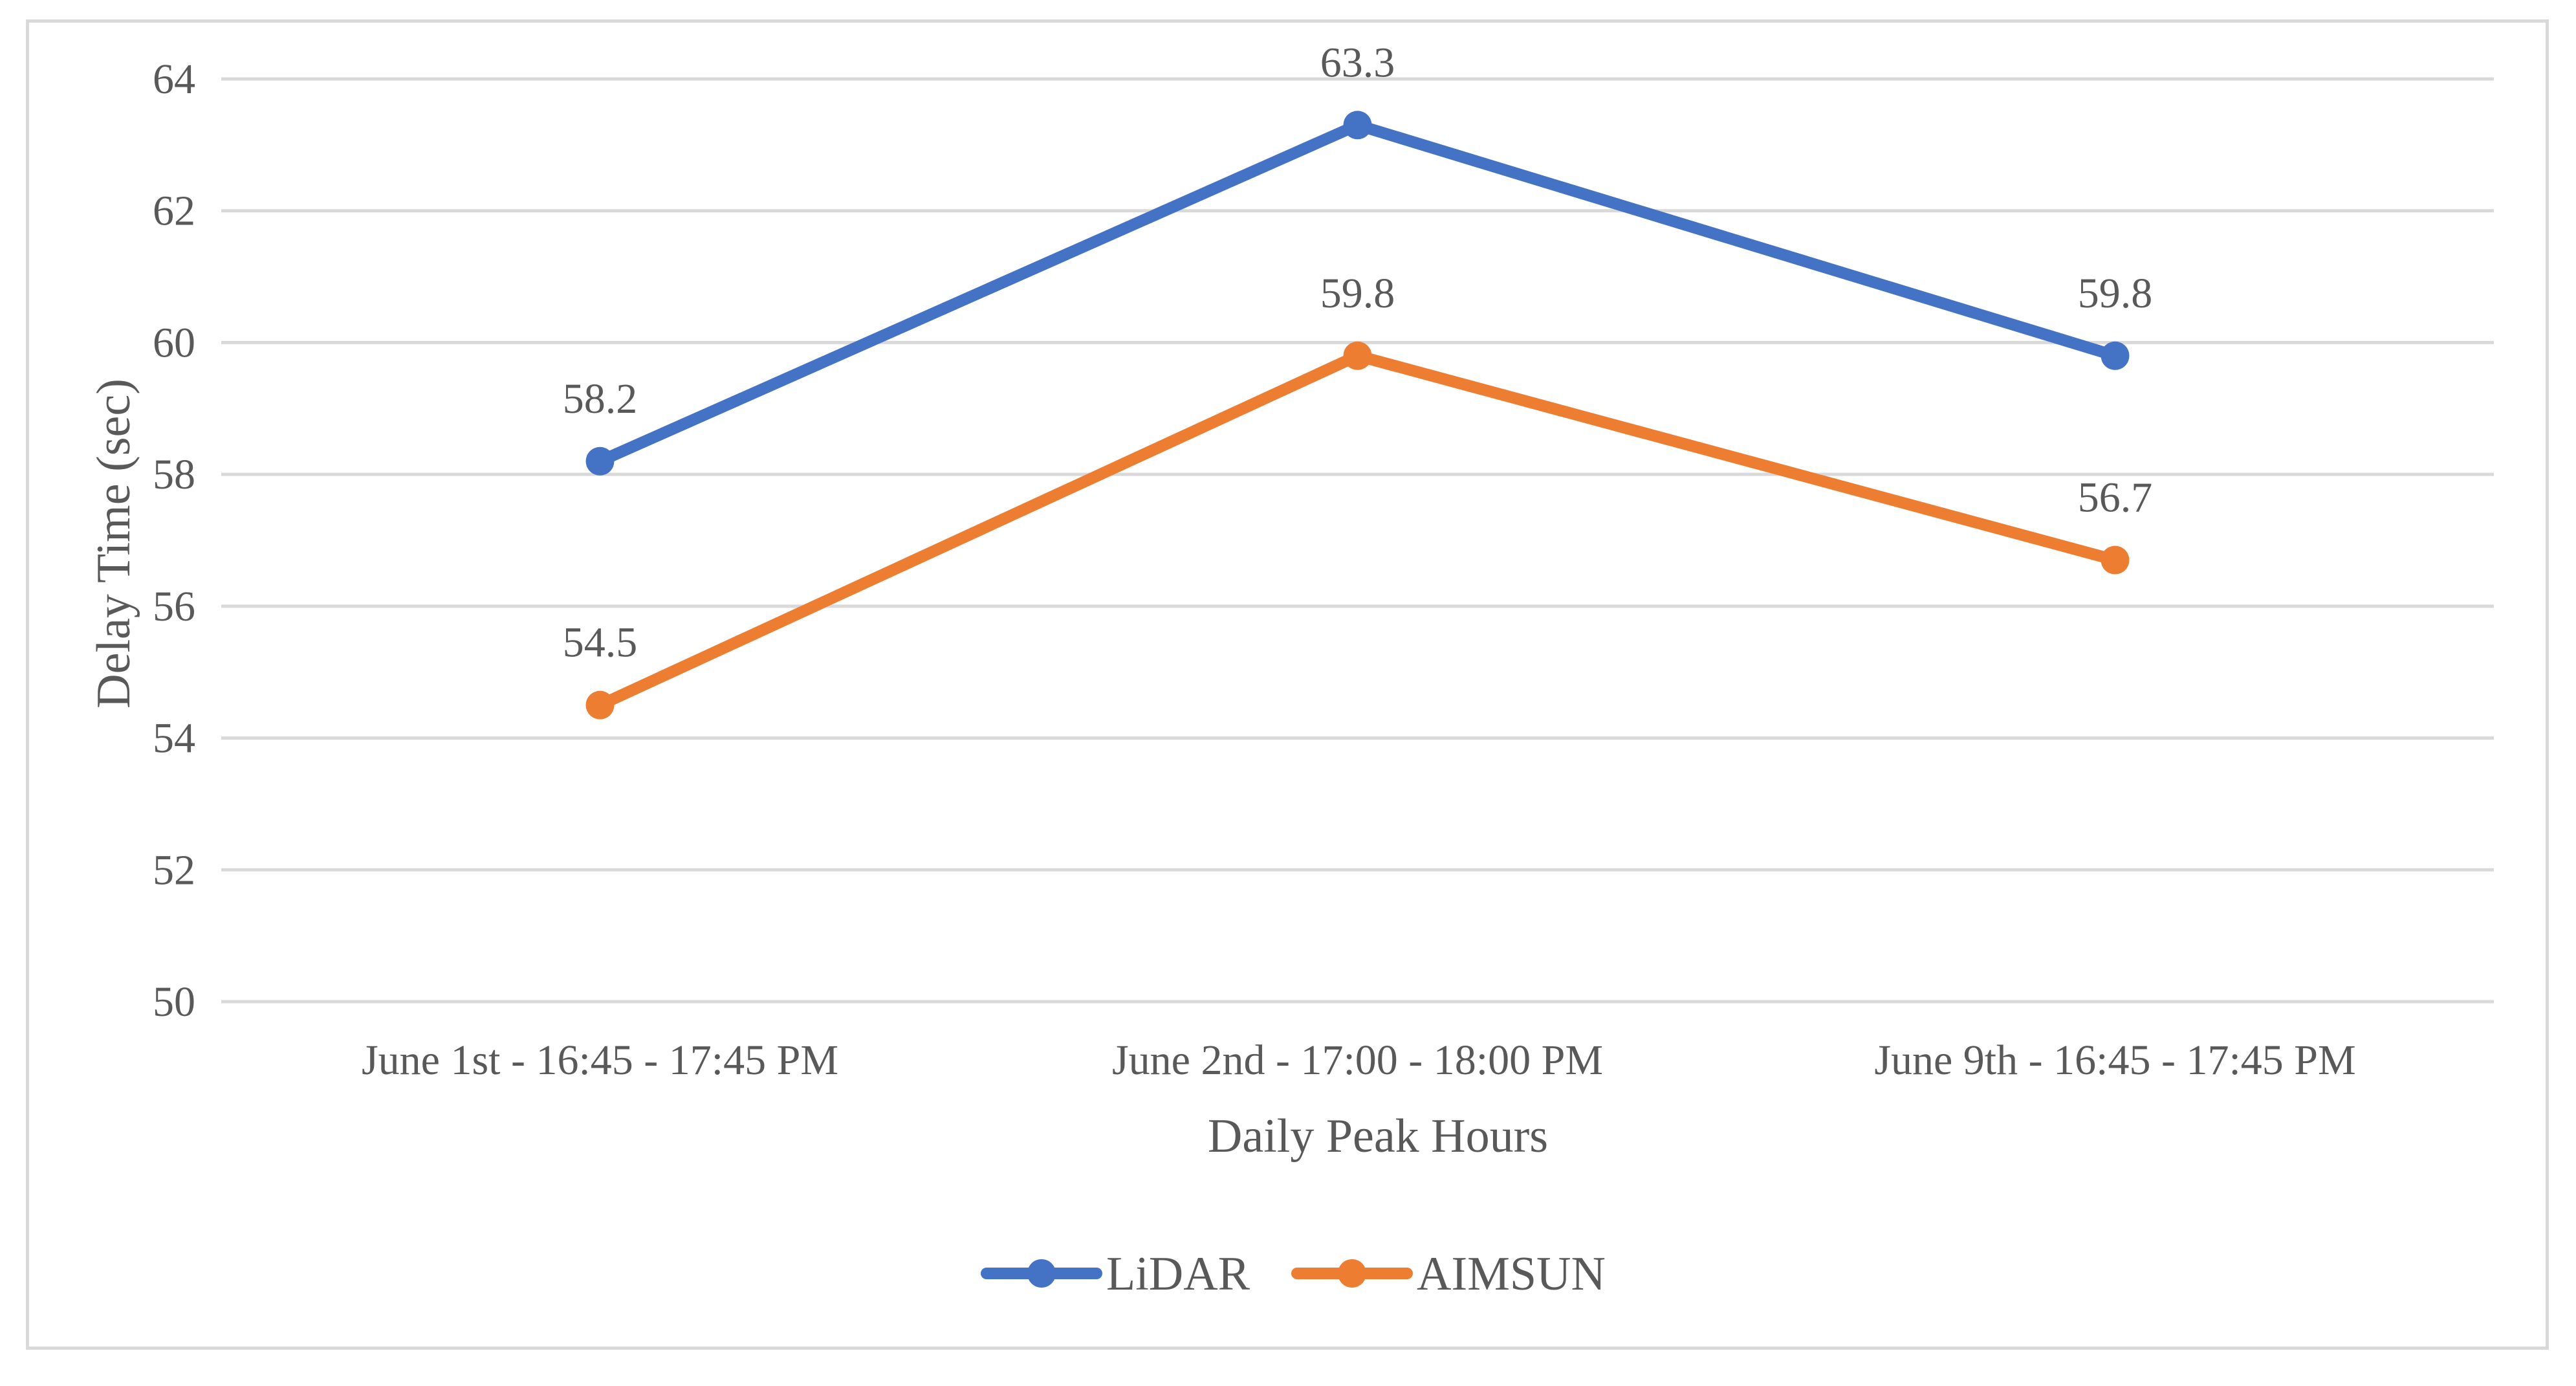  Describe the element at coordinates (1378, 1136) in the screenshot. I see `x-axis-title: Daily Peak Hours` at that location.